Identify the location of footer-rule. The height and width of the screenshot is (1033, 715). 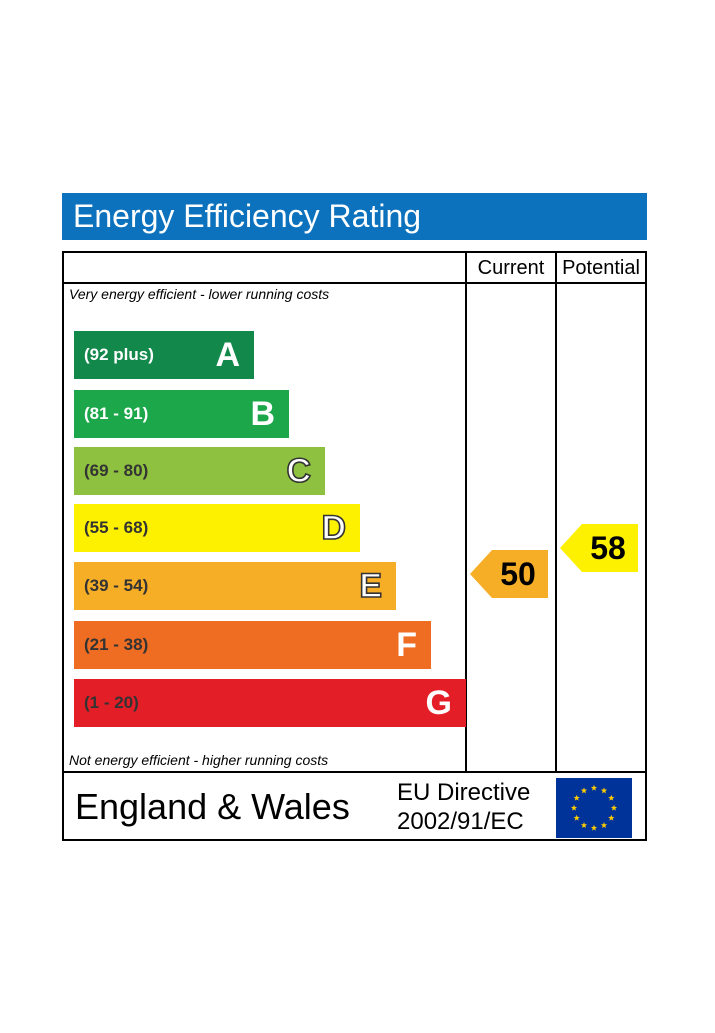
(354, 772).